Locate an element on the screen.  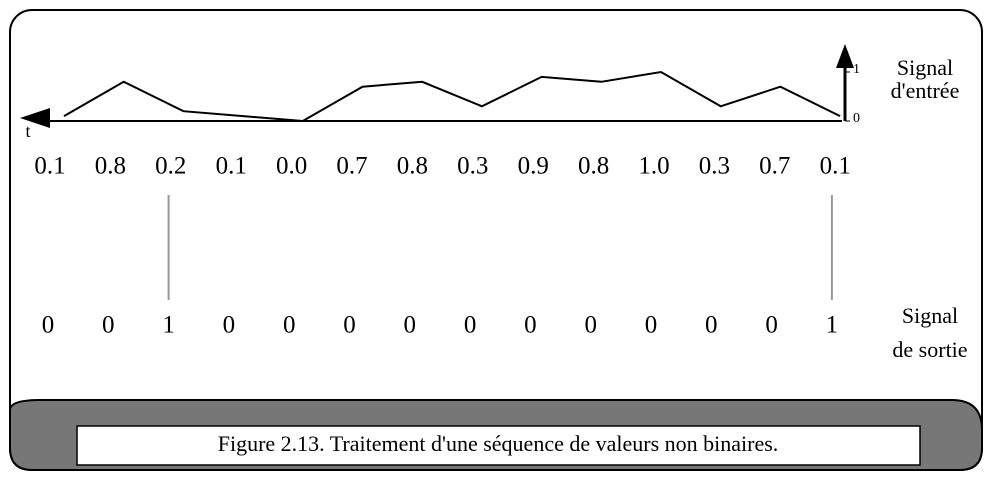
input-value: 1.0 is located at coordinates (653, 166).